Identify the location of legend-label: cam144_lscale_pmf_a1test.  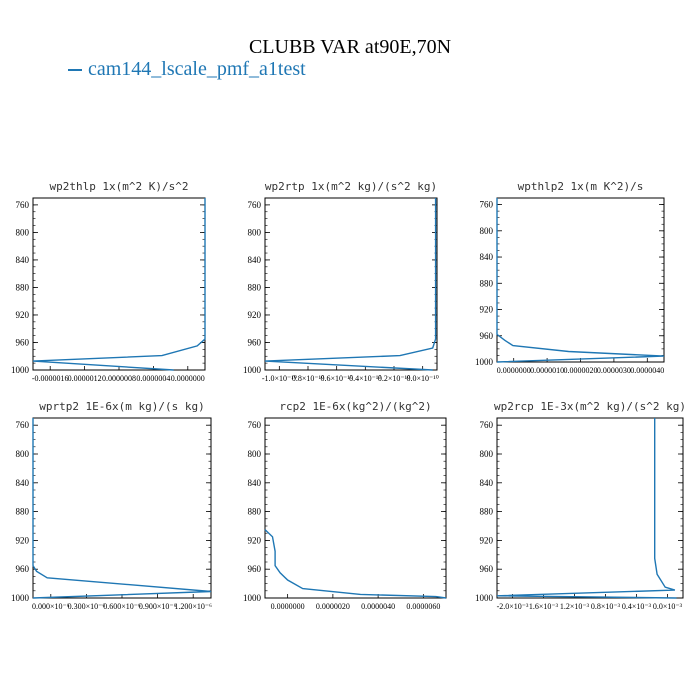
(197, 69).